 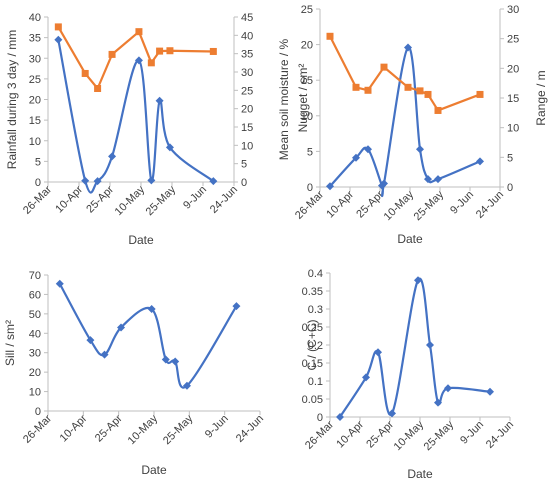 What do you see at coordinates (312, 328) in the screenshot?
I see `y-tick-label: 0.25` at bounding box center [312, 328].